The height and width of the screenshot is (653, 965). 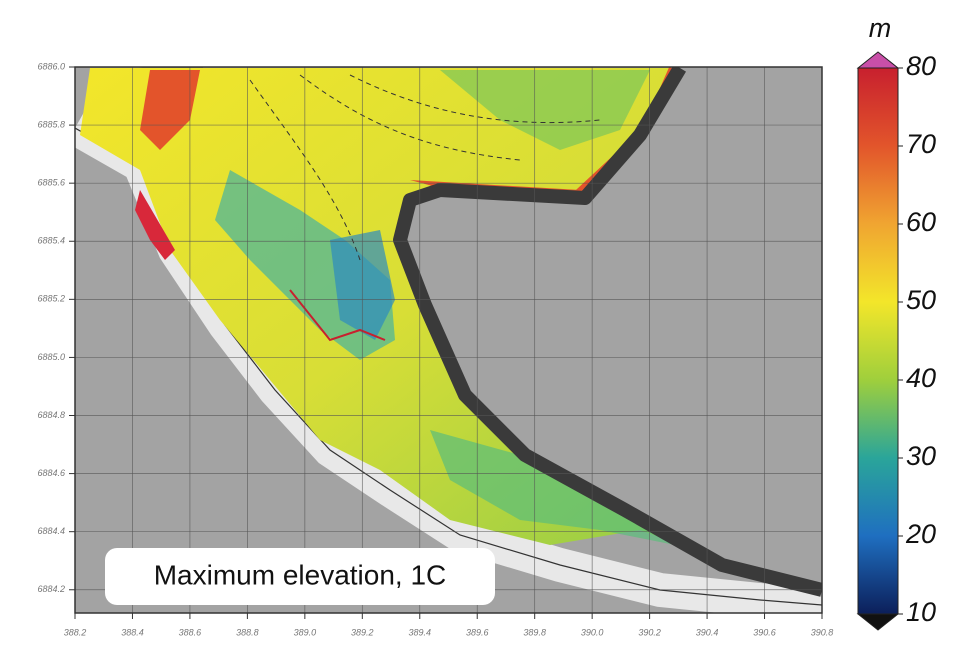 I want to click on x-tick-label: 389.0, so click(x=305, y=632).